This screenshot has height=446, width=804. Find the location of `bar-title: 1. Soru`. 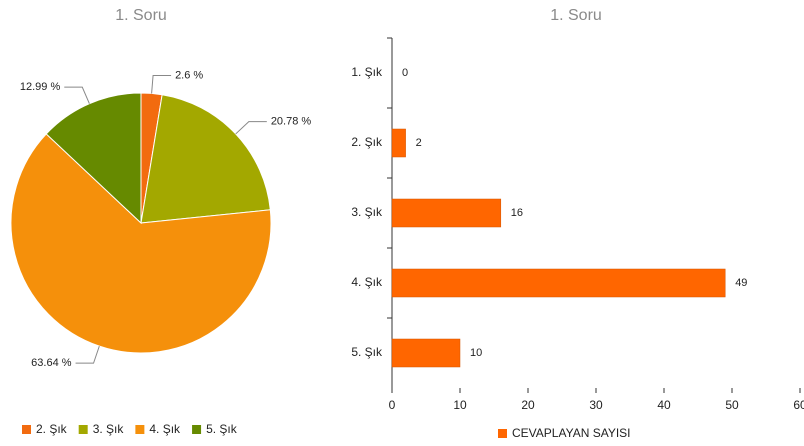

bar-title: 1. Soru is located at coordinates (576, 15).